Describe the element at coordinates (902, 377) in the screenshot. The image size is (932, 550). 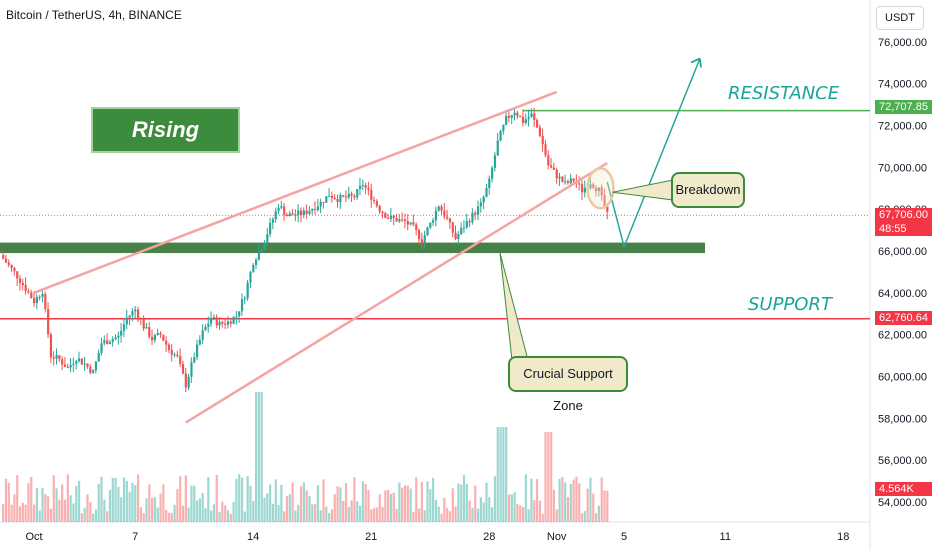
I see `y-tick-label: 60,000.00` at that location.